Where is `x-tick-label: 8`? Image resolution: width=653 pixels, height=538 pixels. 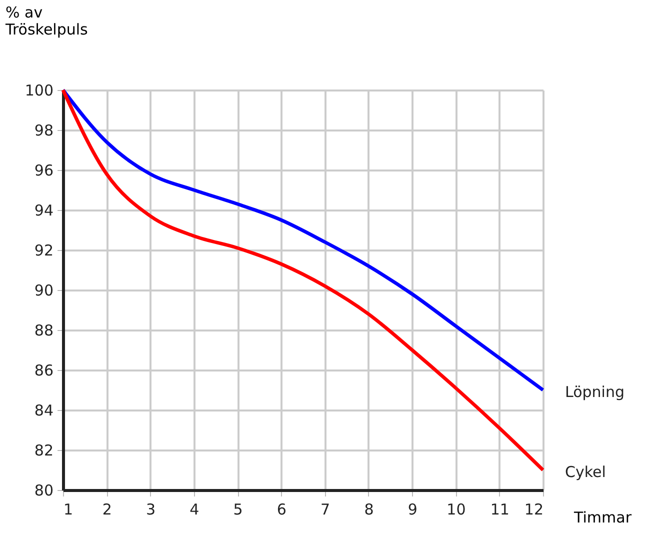 x-tick-label: 8 is located at coordinates (369, 509).